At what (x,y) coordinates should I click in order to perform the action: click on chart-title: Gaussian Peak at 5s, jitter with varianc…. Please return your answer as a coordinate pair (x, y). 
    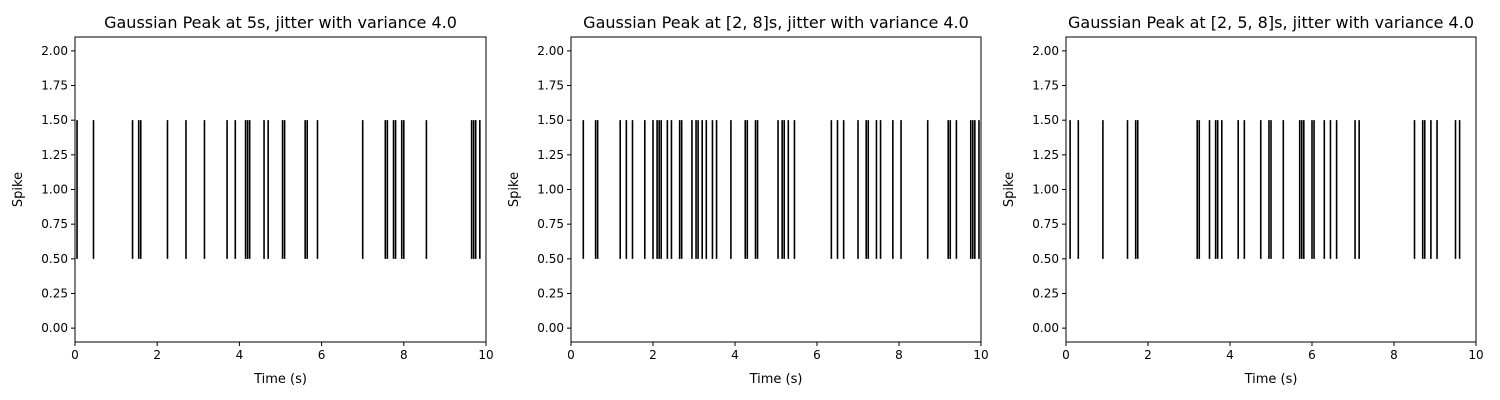
    Looking at the image, I should click on (280, 22).